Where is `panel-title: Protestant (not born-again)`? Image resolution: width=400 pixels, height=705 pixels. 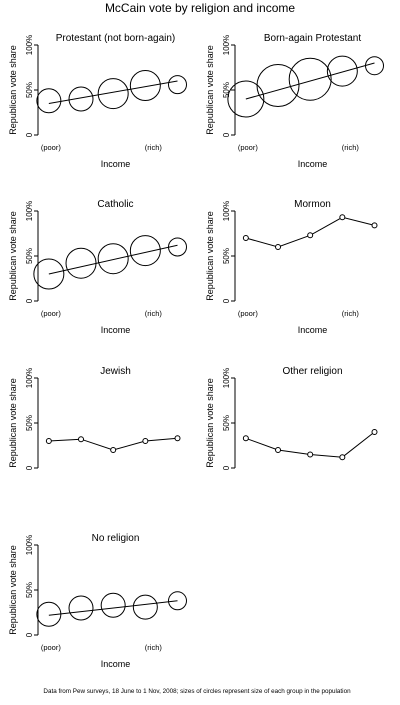
panel-title: Protestant (not born-again) is located at coordinates (116, 38).